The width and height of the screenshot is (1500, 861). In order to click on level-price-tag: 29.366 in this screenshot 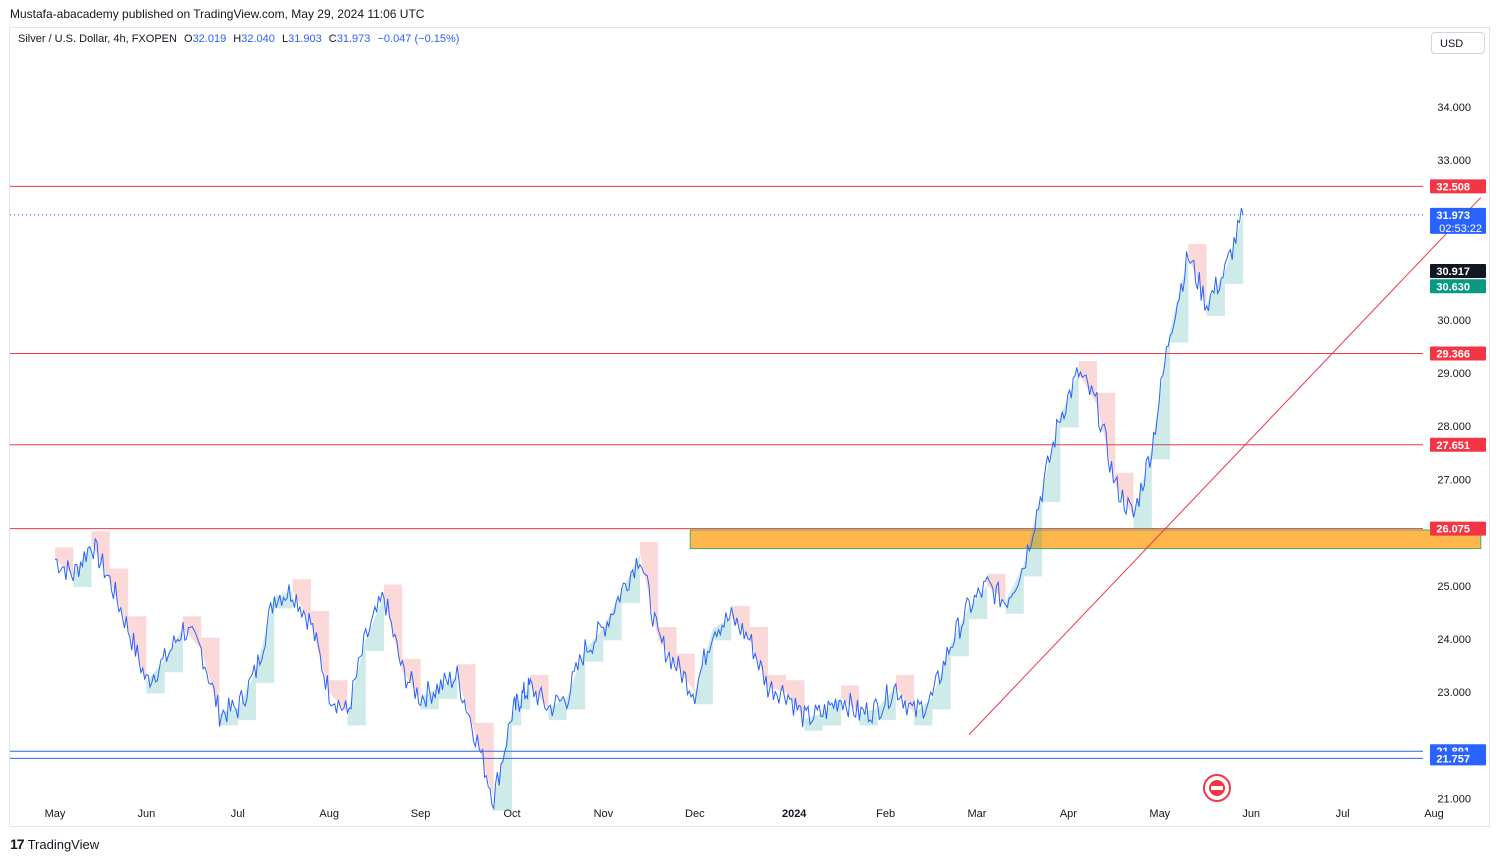, I will do `click(1453, 355)`.